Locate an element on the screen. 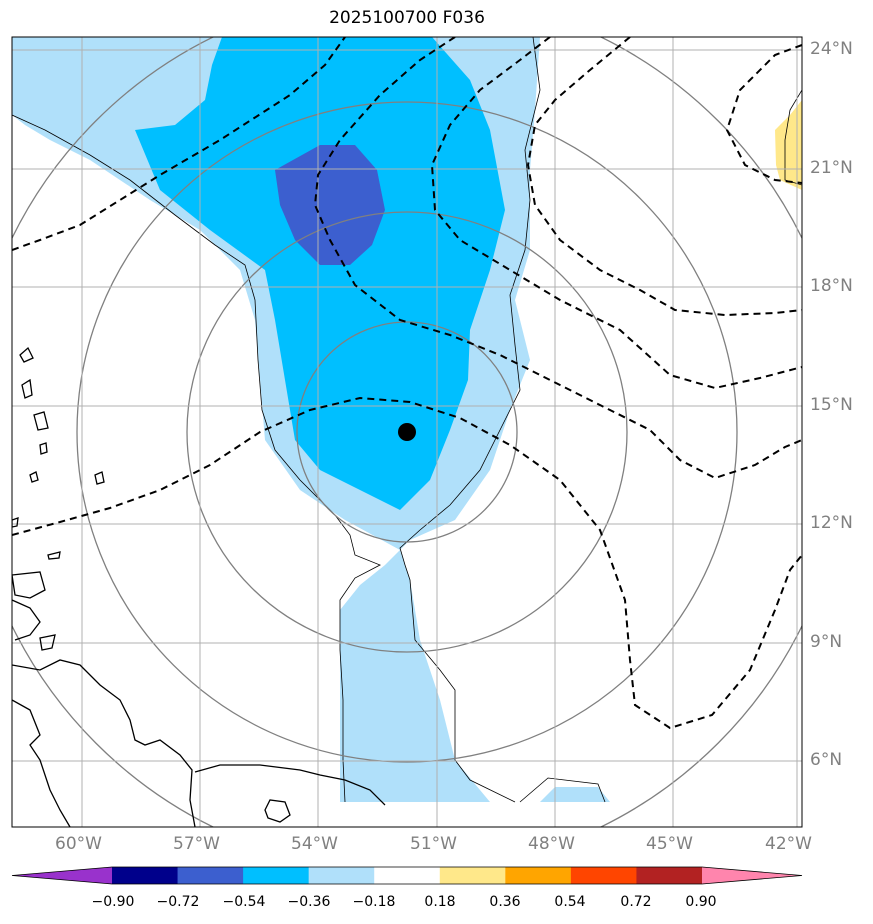 Image resolution: width=873 pixels, height=924 pixels. colorbar-tick-label: −0.36 is located at coordinates (309, 902).